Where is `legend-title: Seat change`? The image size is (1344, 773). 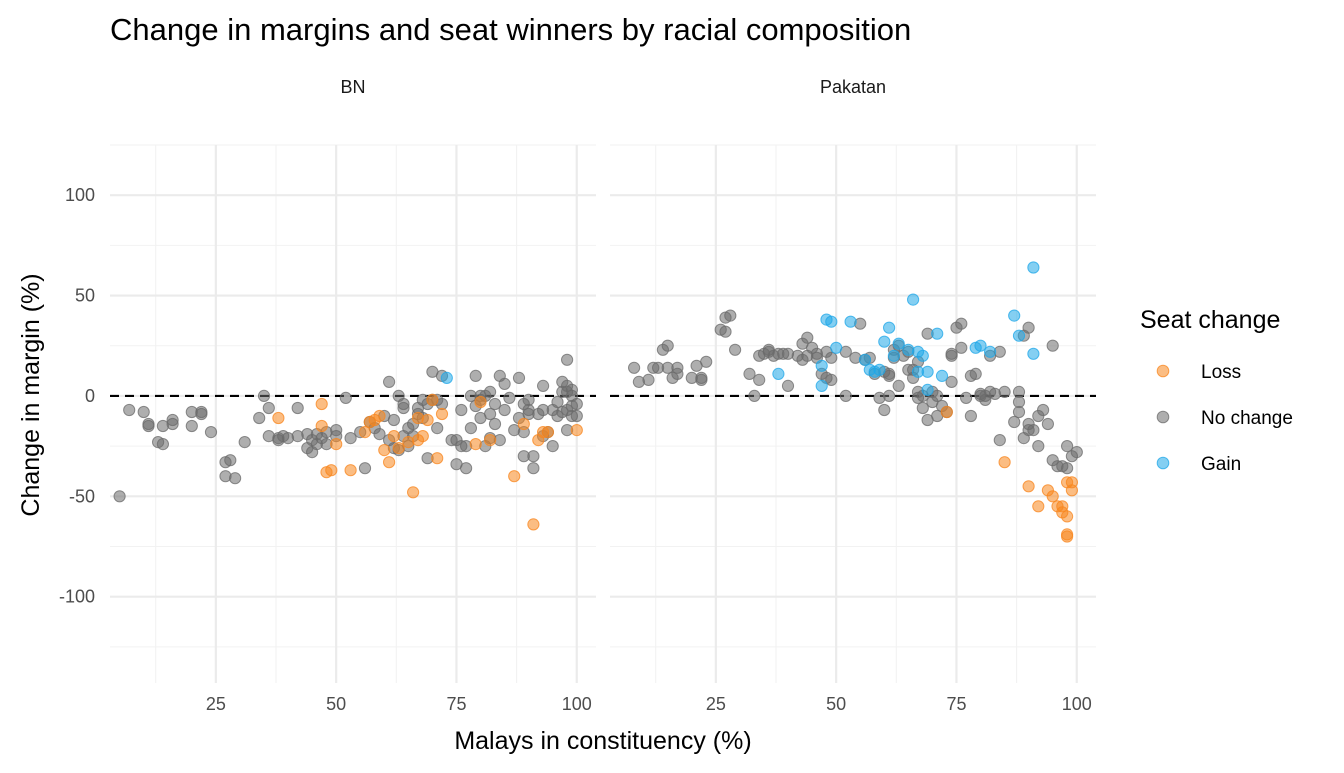 legend-title: Seat change is located at coordinates (1210, 320).